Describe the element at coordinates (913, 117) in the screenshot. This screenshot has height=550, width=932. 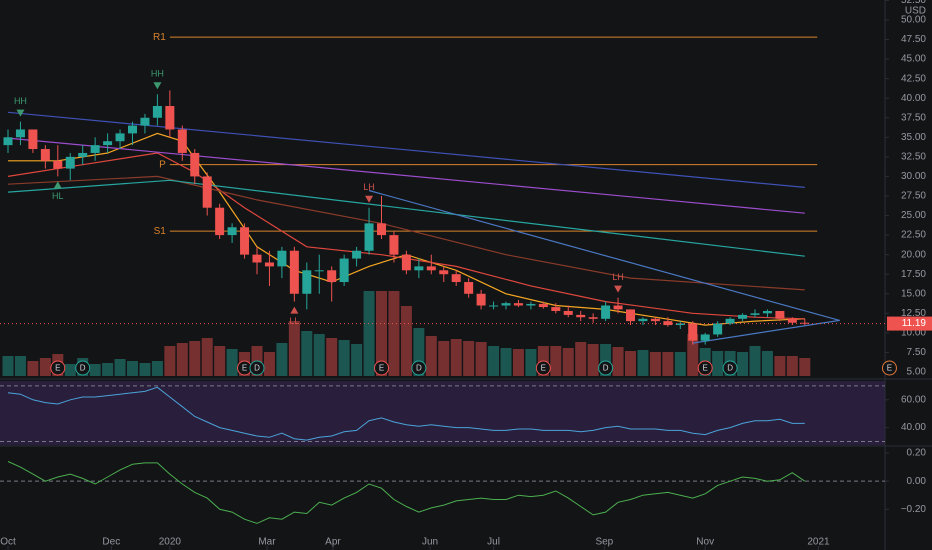
I see `y-tick-label: 37.50` at that location.